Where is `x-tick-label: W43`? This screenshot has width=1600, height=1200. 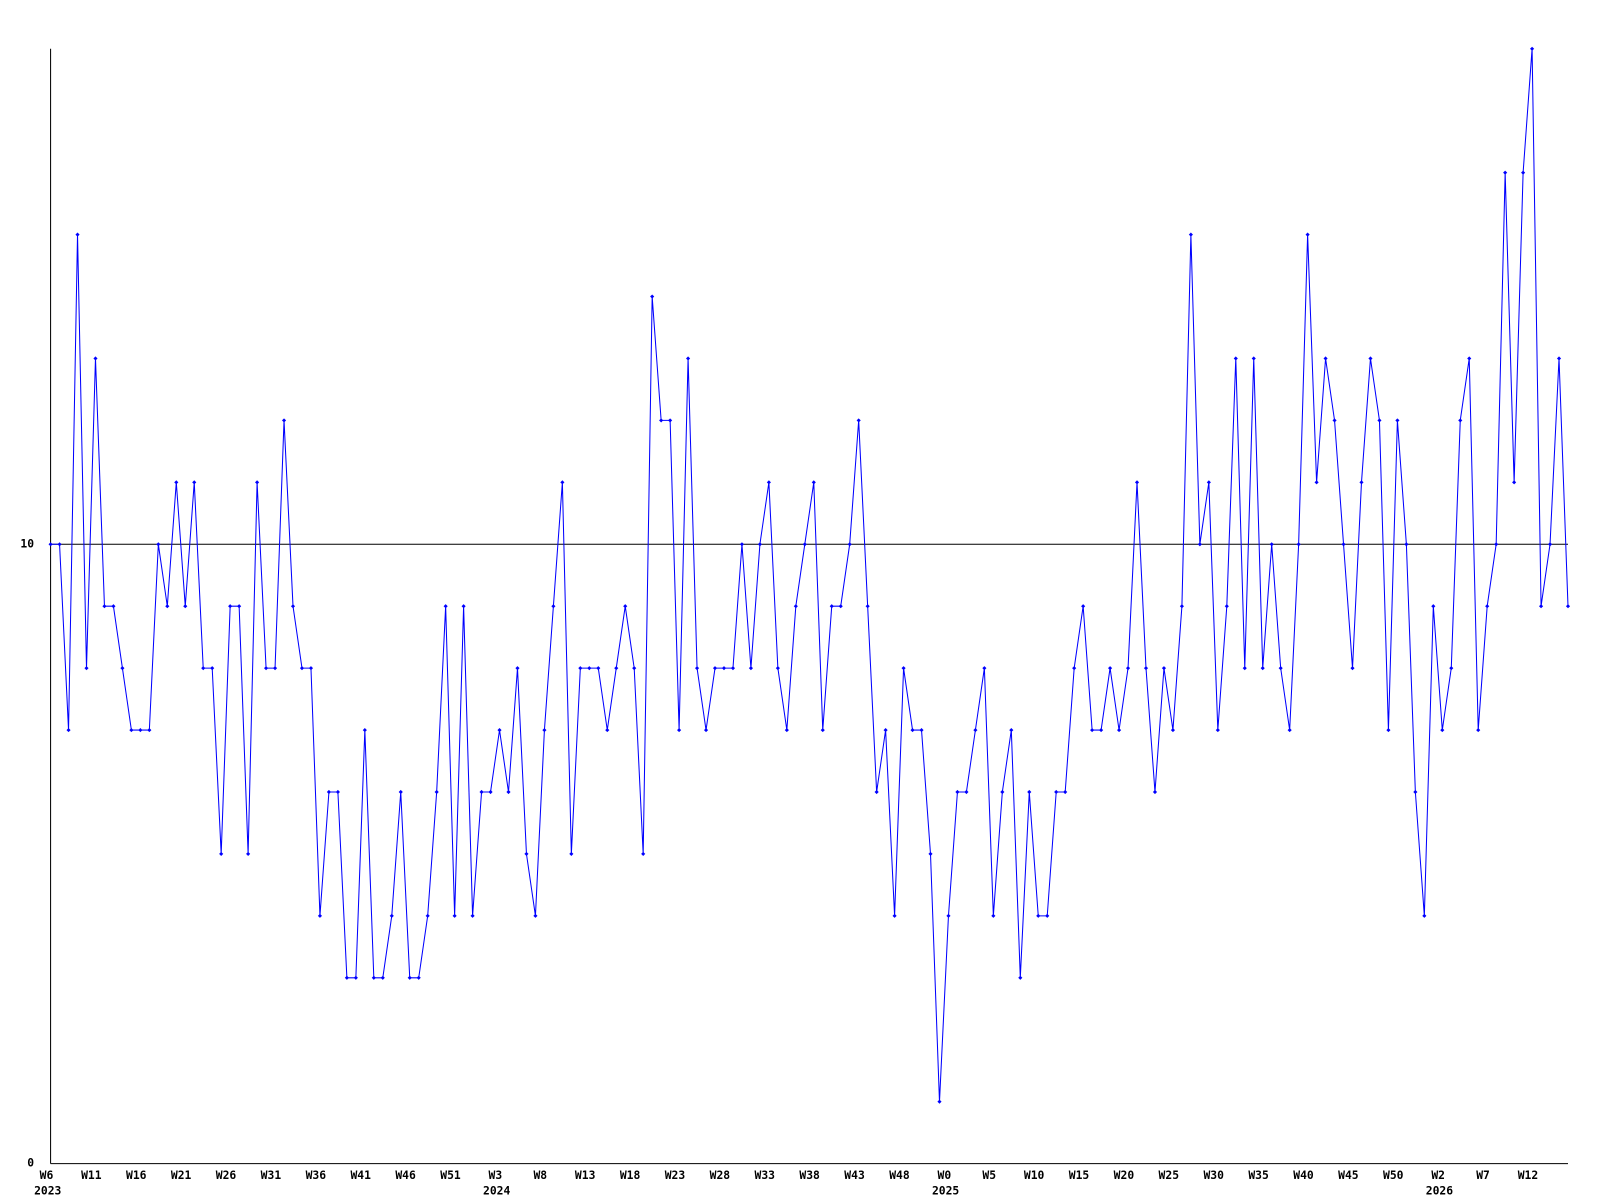
x-tick-label: W43 is located at coordinates (854, 1175).